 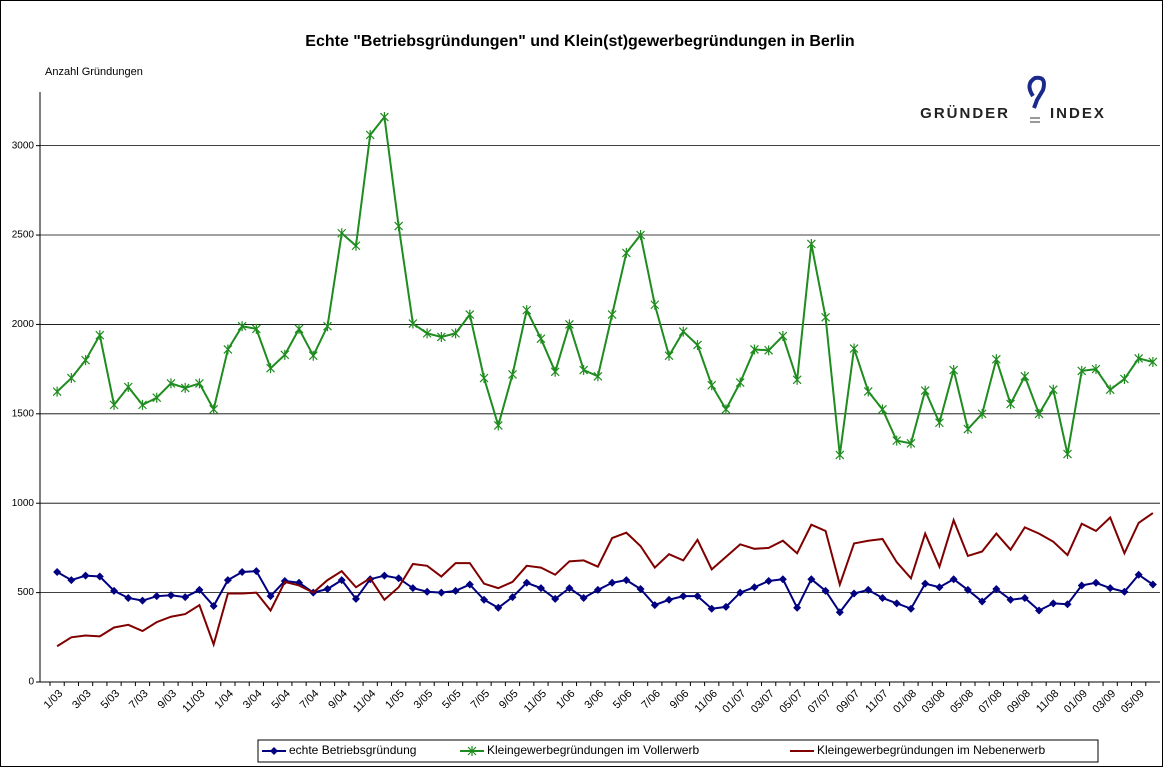 I want to click on logo-icon, so click(x=1036, y=92).